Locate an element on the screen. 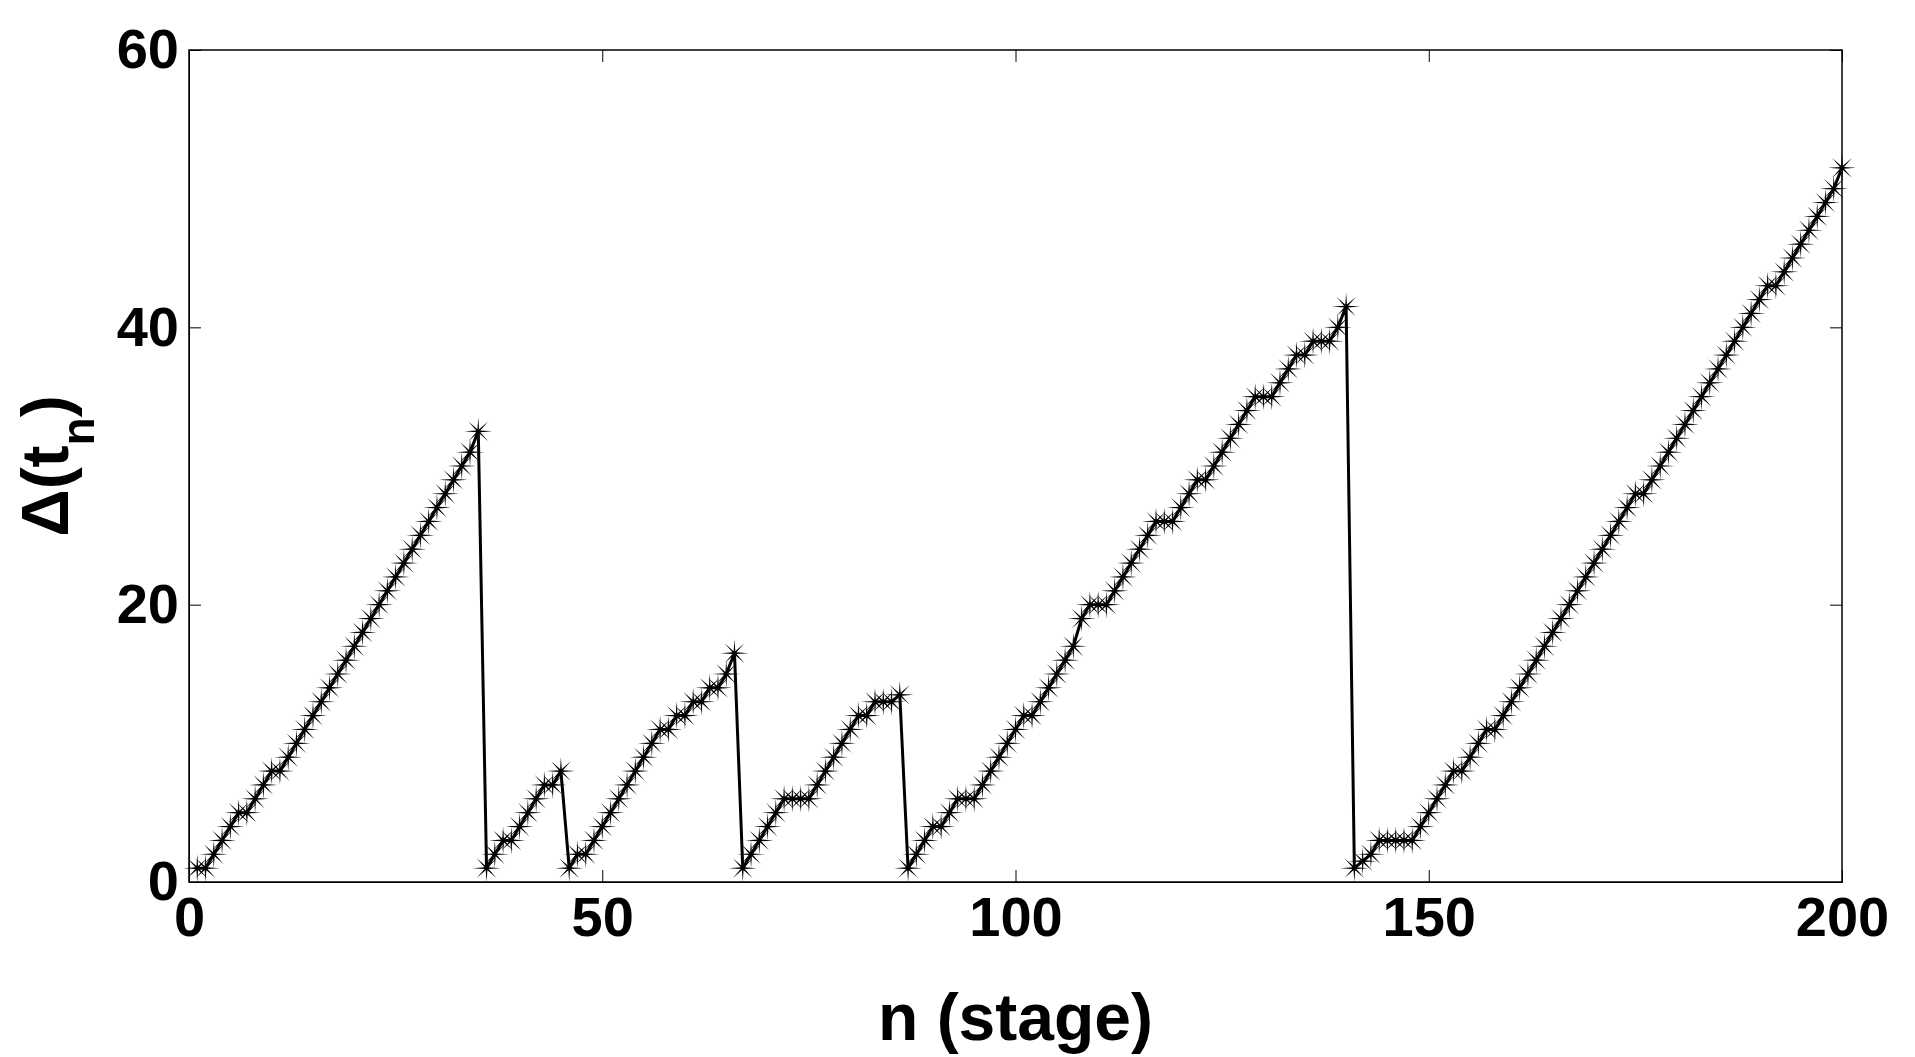 Image resolution: width=1915 pixels, height=1057 pixels. y-tick-label: 20 is located at coordinates (147, 604).